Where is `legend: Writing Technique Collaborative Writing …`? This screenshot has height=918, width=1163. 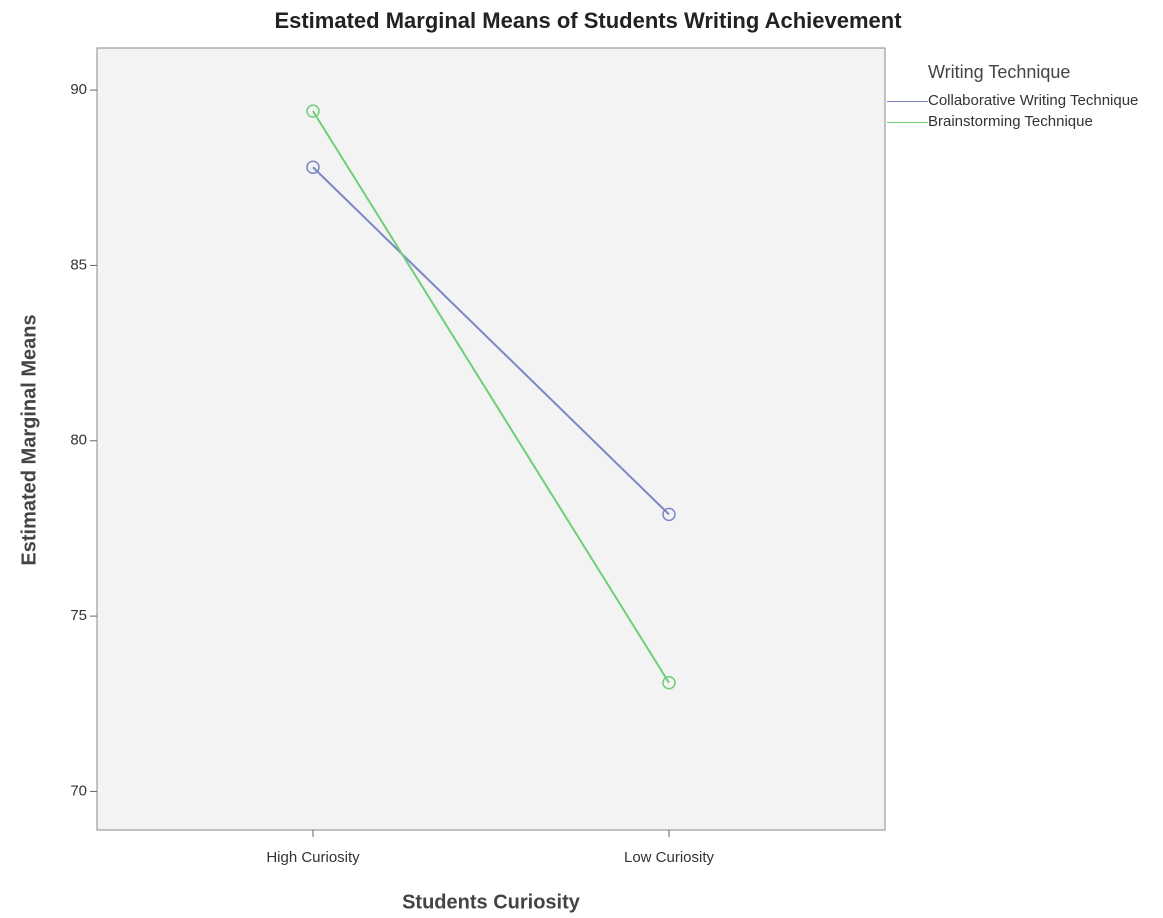 legend: Writing Technique Collaborative Writing … is located at coordinates (1025, 98).